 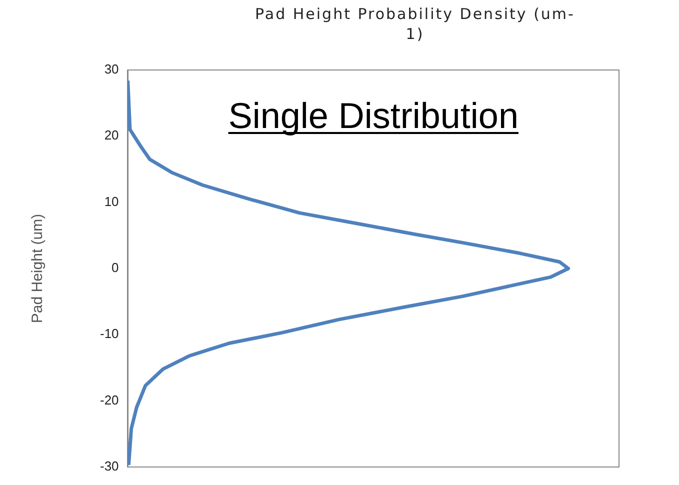 I want to click on y-tick-label: 30, so click(x=111, y=69).